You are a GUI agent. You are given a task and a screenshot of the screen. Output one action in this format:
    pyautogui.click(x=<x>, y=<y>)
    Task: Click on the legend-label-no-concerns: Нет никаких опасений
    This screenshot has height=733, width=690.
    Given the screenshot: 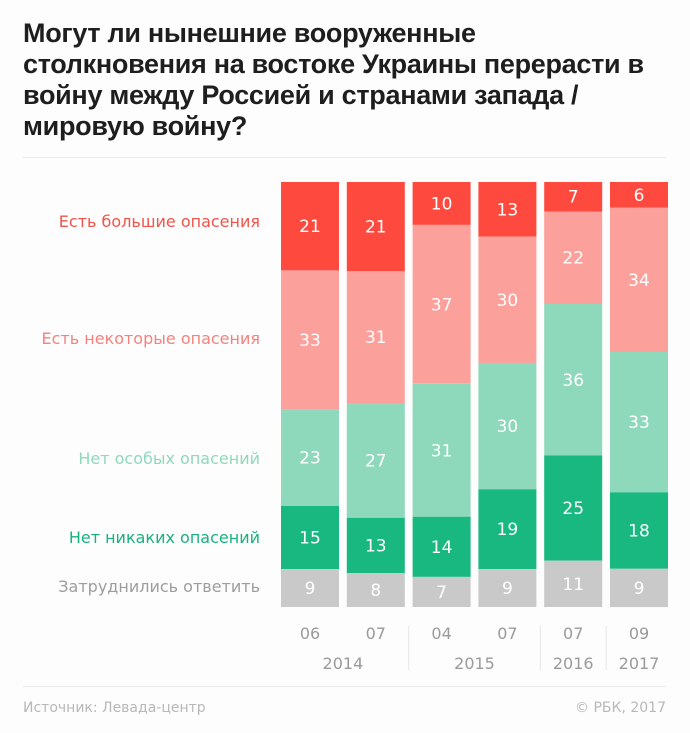 What is the action you would take?
    pyautogui.click(x=164, y=537)
    